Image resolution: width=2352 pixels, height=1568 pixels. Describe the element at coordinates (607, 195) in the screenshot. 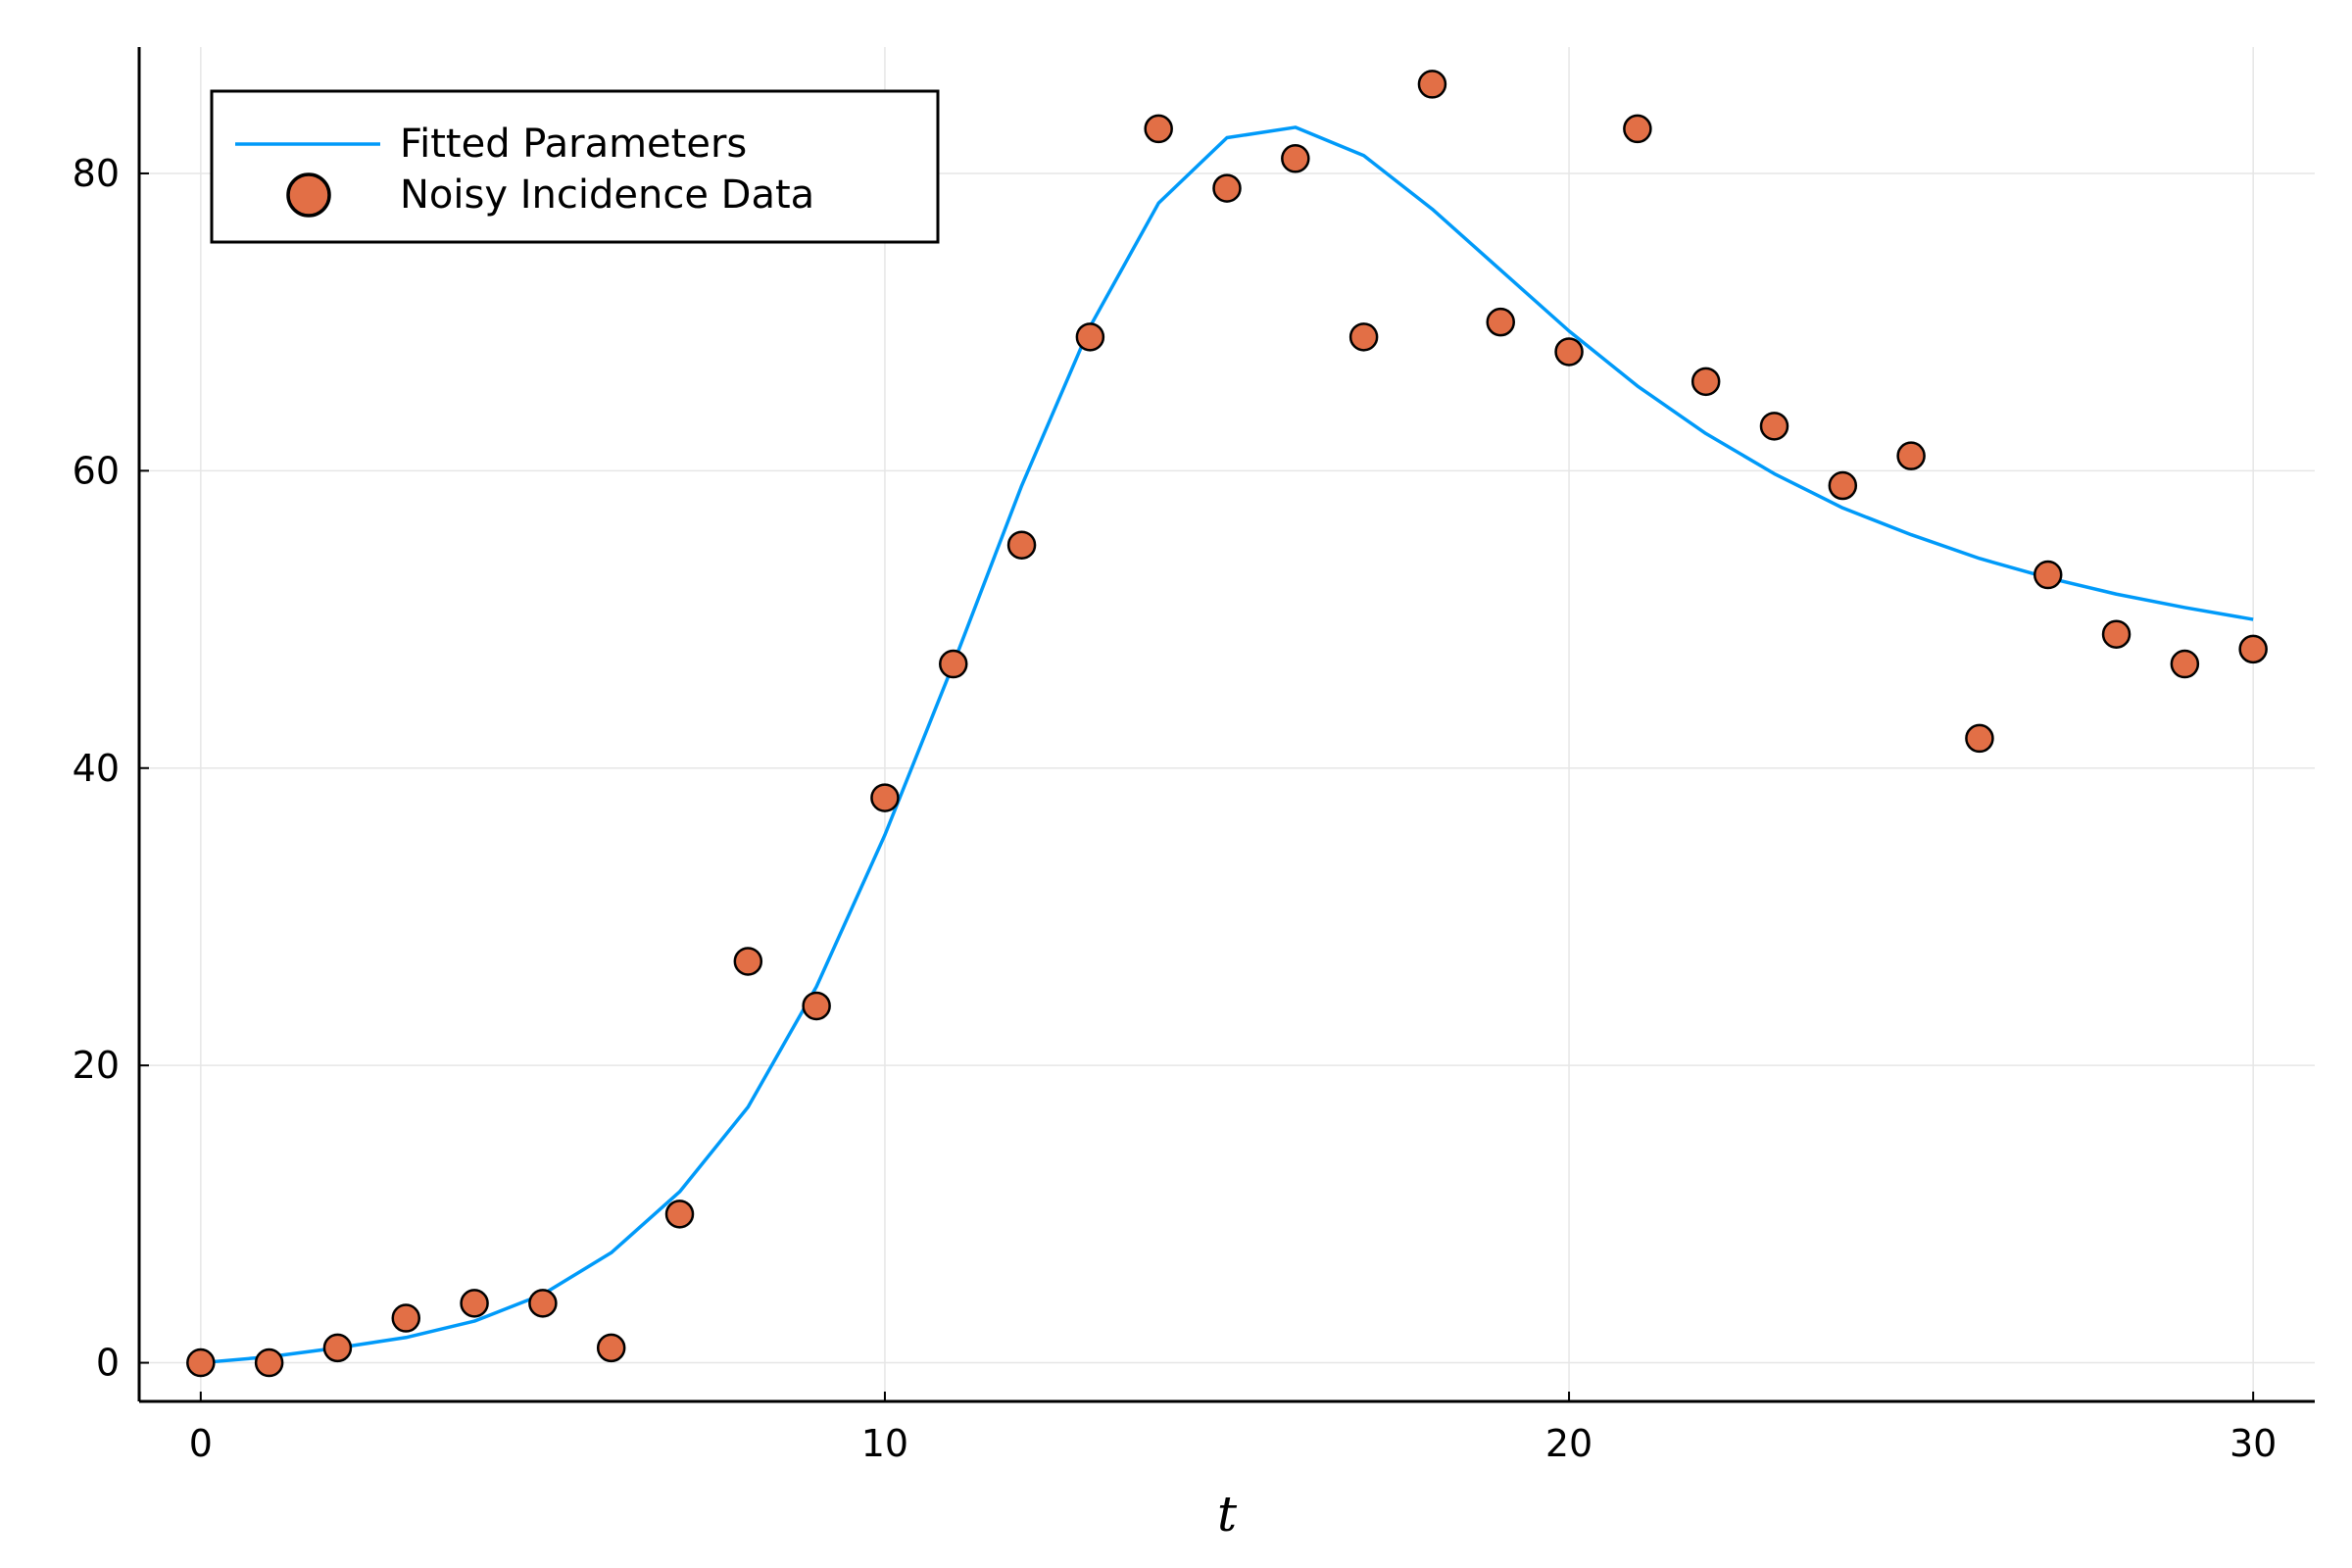

I see `legend-label-noisy-incidence-data: Noisy Incidence Data` at that location.